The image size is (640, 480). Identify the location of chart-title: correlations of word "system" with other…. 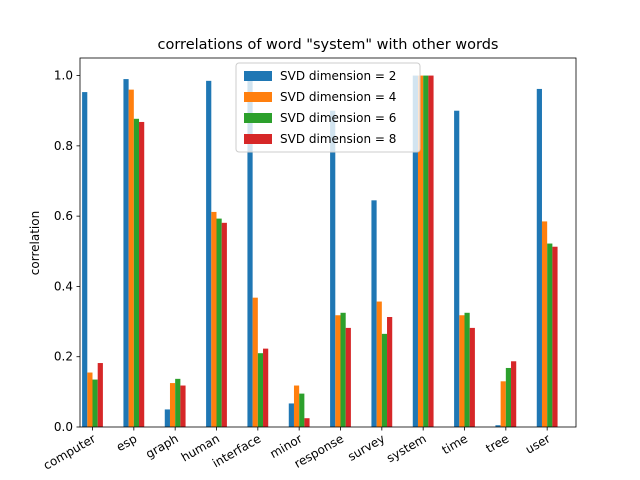
(328, 45).